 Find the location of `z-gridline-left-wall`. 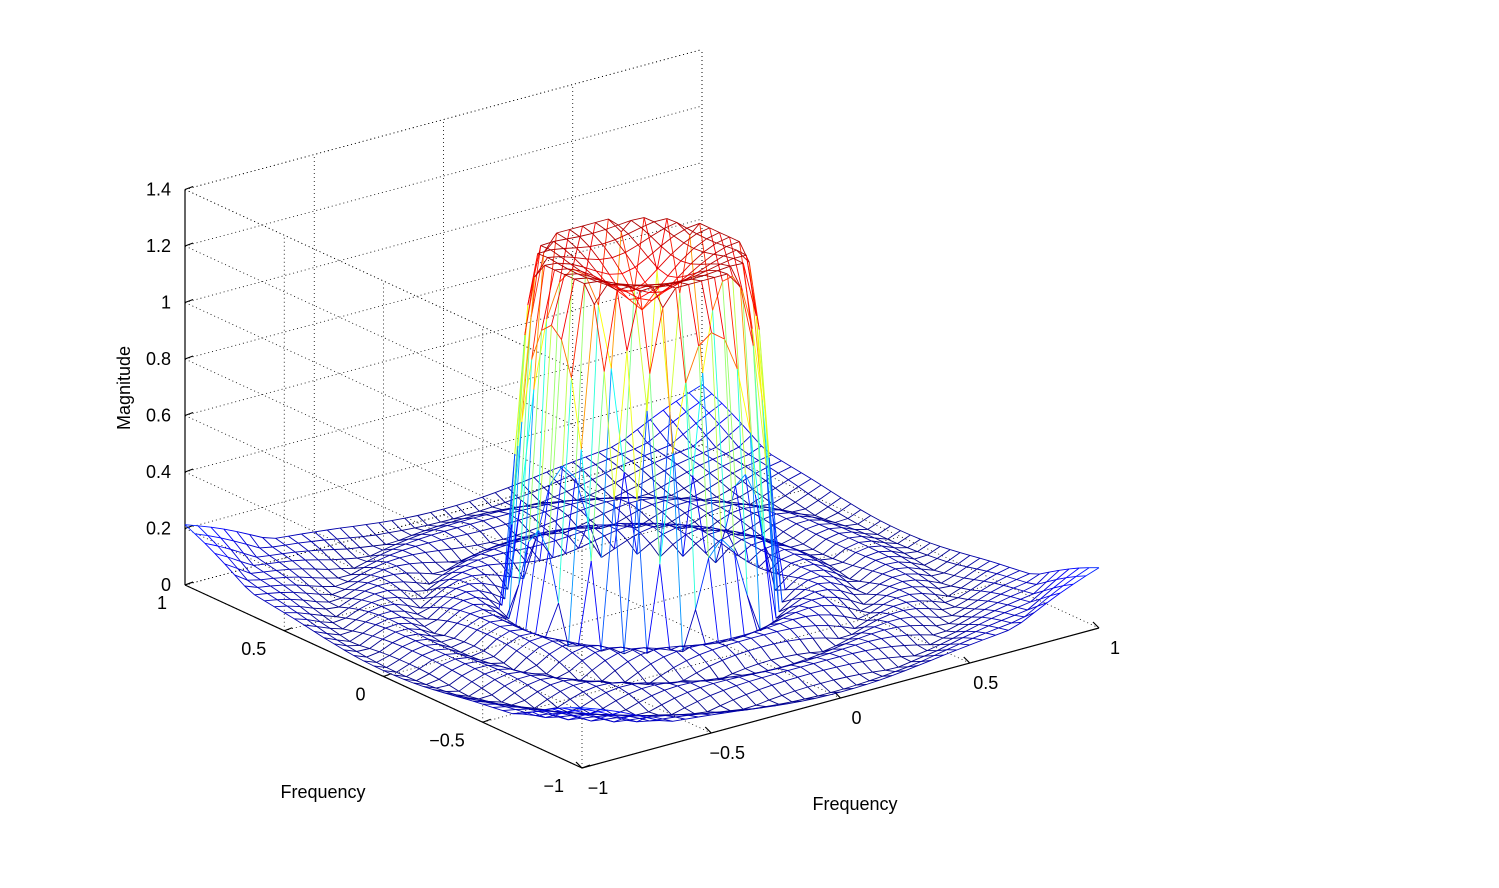

z-gridline-left-wall is located at coordinates (383, 620).